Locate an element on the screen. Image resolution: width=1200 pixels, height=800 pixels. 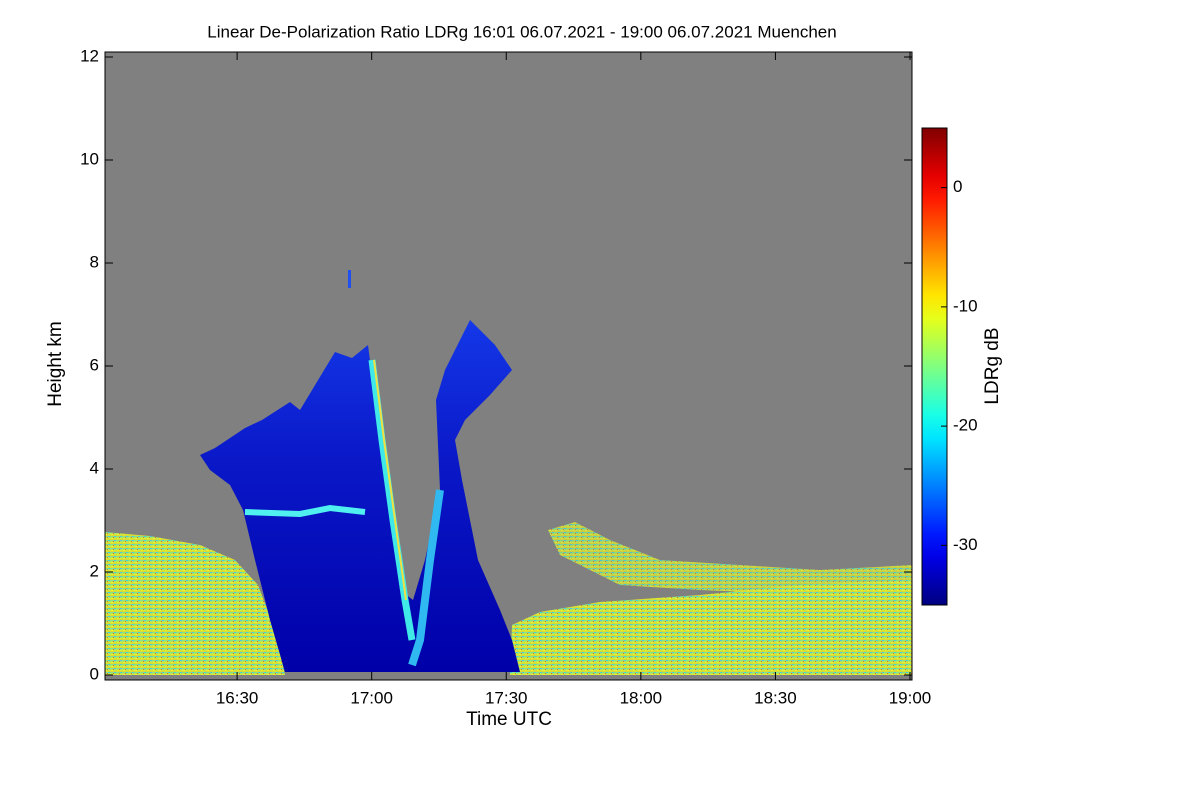
colorbar-tick-label: 0 is located at coordinates (957, 186).